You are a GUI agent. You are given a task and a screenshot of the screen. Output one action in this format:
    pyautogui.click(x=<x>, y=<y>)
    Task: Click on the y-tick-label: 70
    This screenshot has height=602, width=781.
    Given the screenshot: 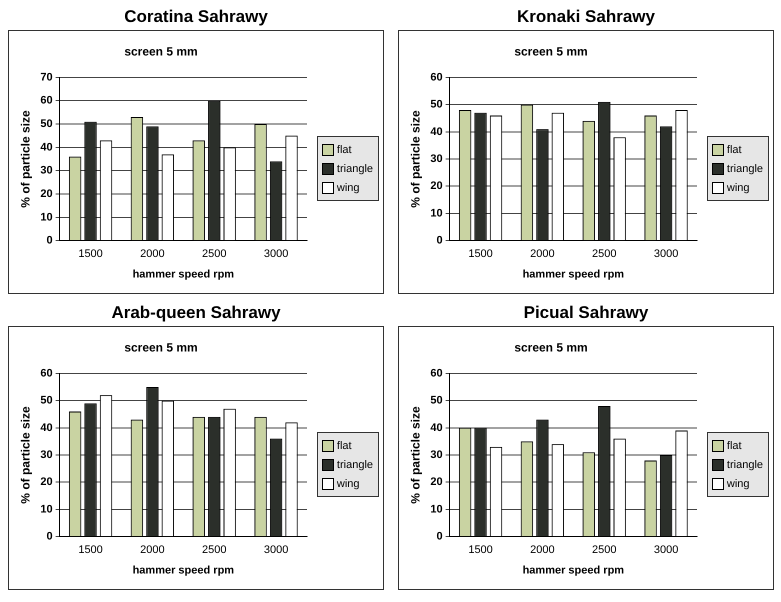 What is the action you would take?
    pyautogui.click(x=46, y=77)
    